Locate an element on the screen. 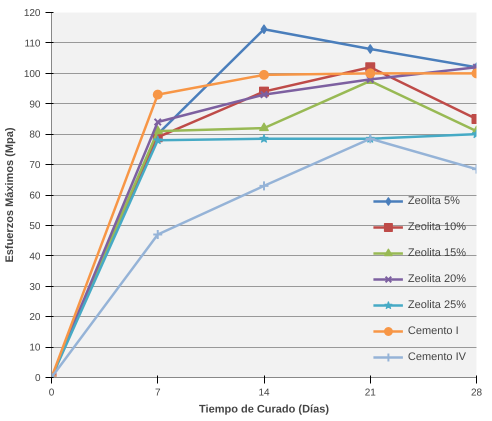  y-tick-label: 100 is located at coordinates (32, 74).